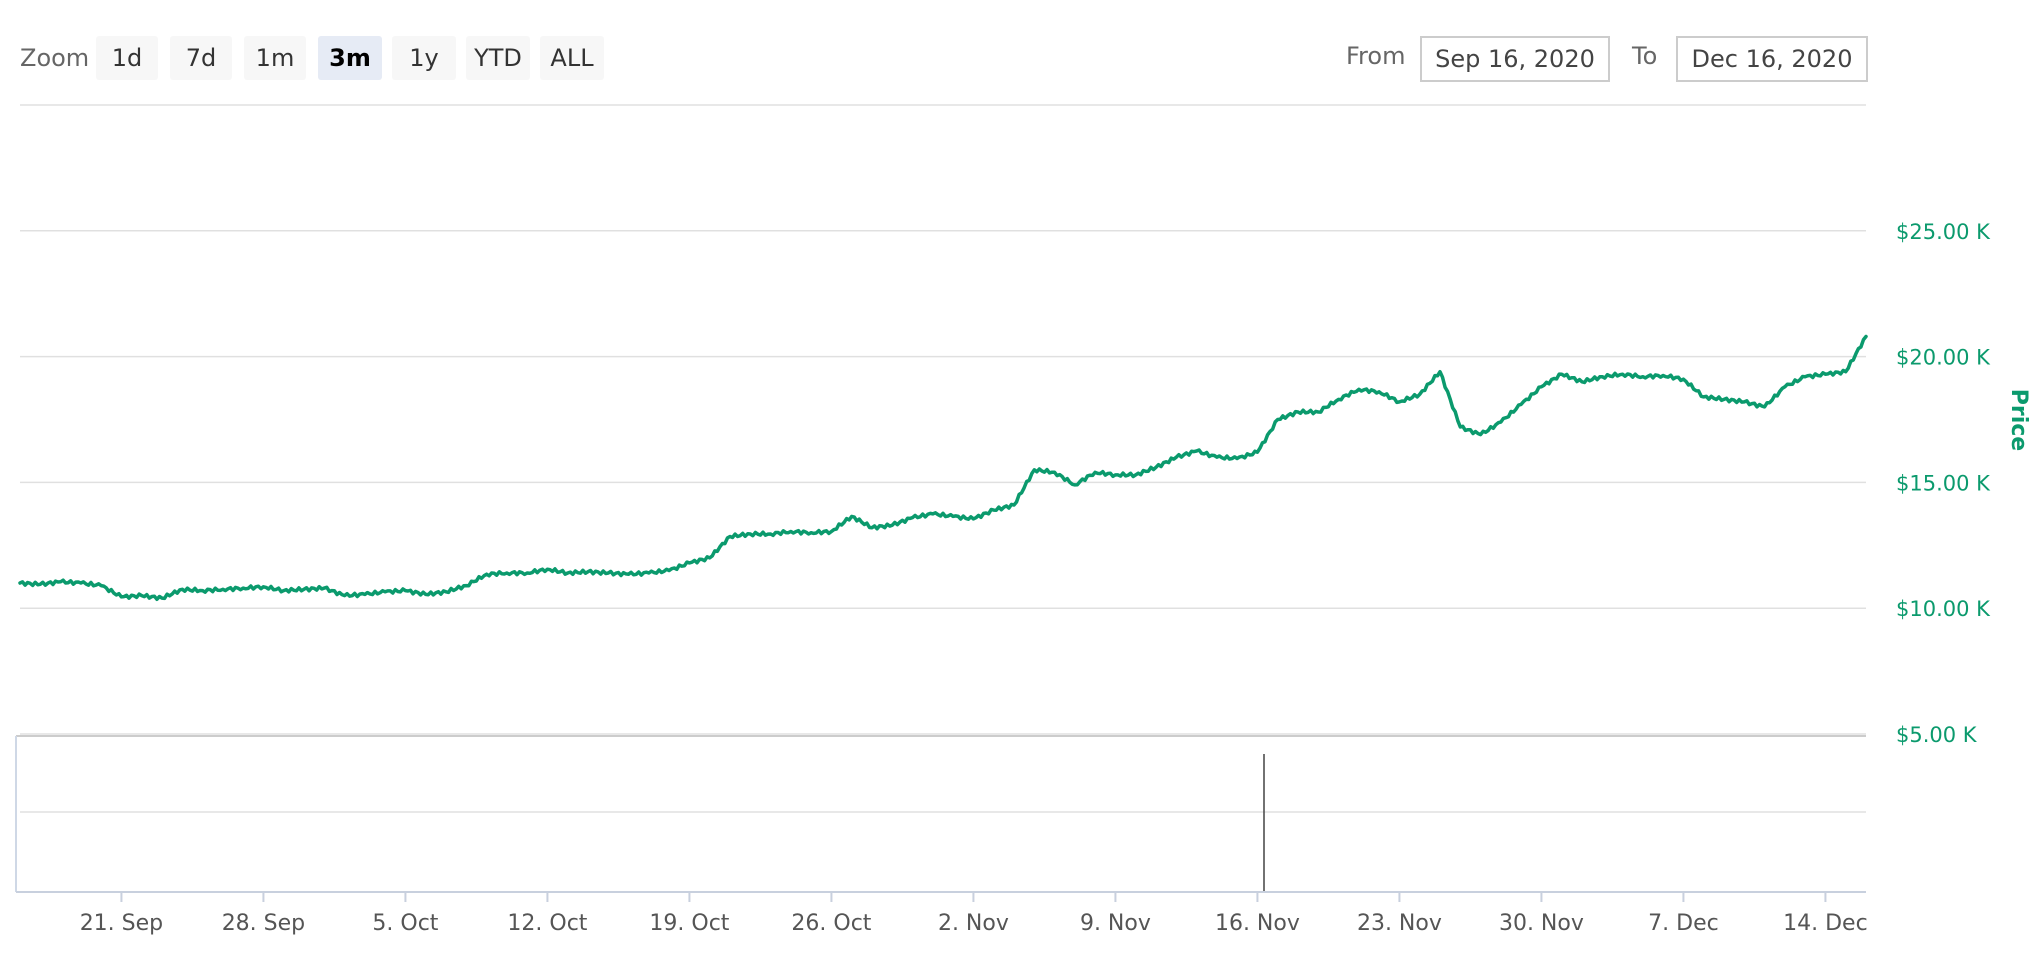 Image resolution: width=2042 pixels, height=956 pixels. Describe the element at coordinates (973, 923) in the screenshot. I see `x-tick-label: 2. Nov` at that location.